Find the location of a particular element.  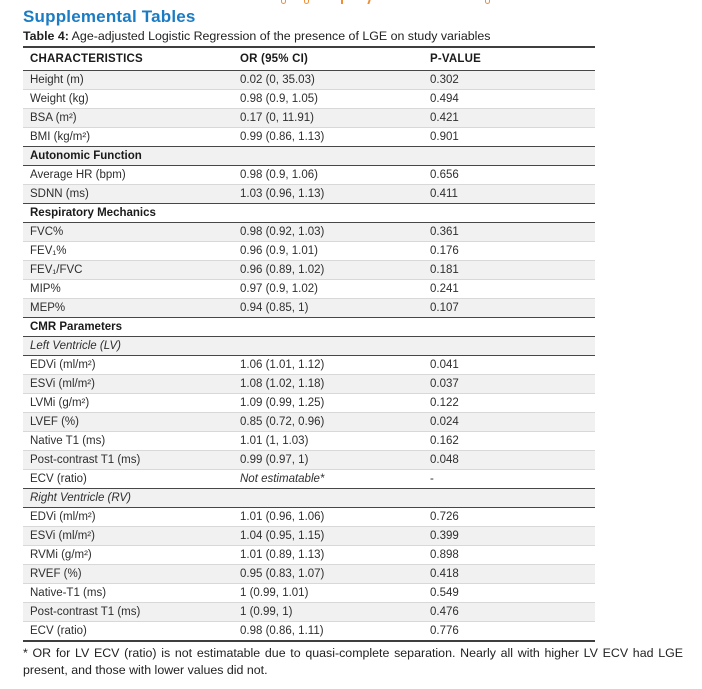

or-ci-value: 0.94 (0.85, 1) is located at coordinates (274, 308).